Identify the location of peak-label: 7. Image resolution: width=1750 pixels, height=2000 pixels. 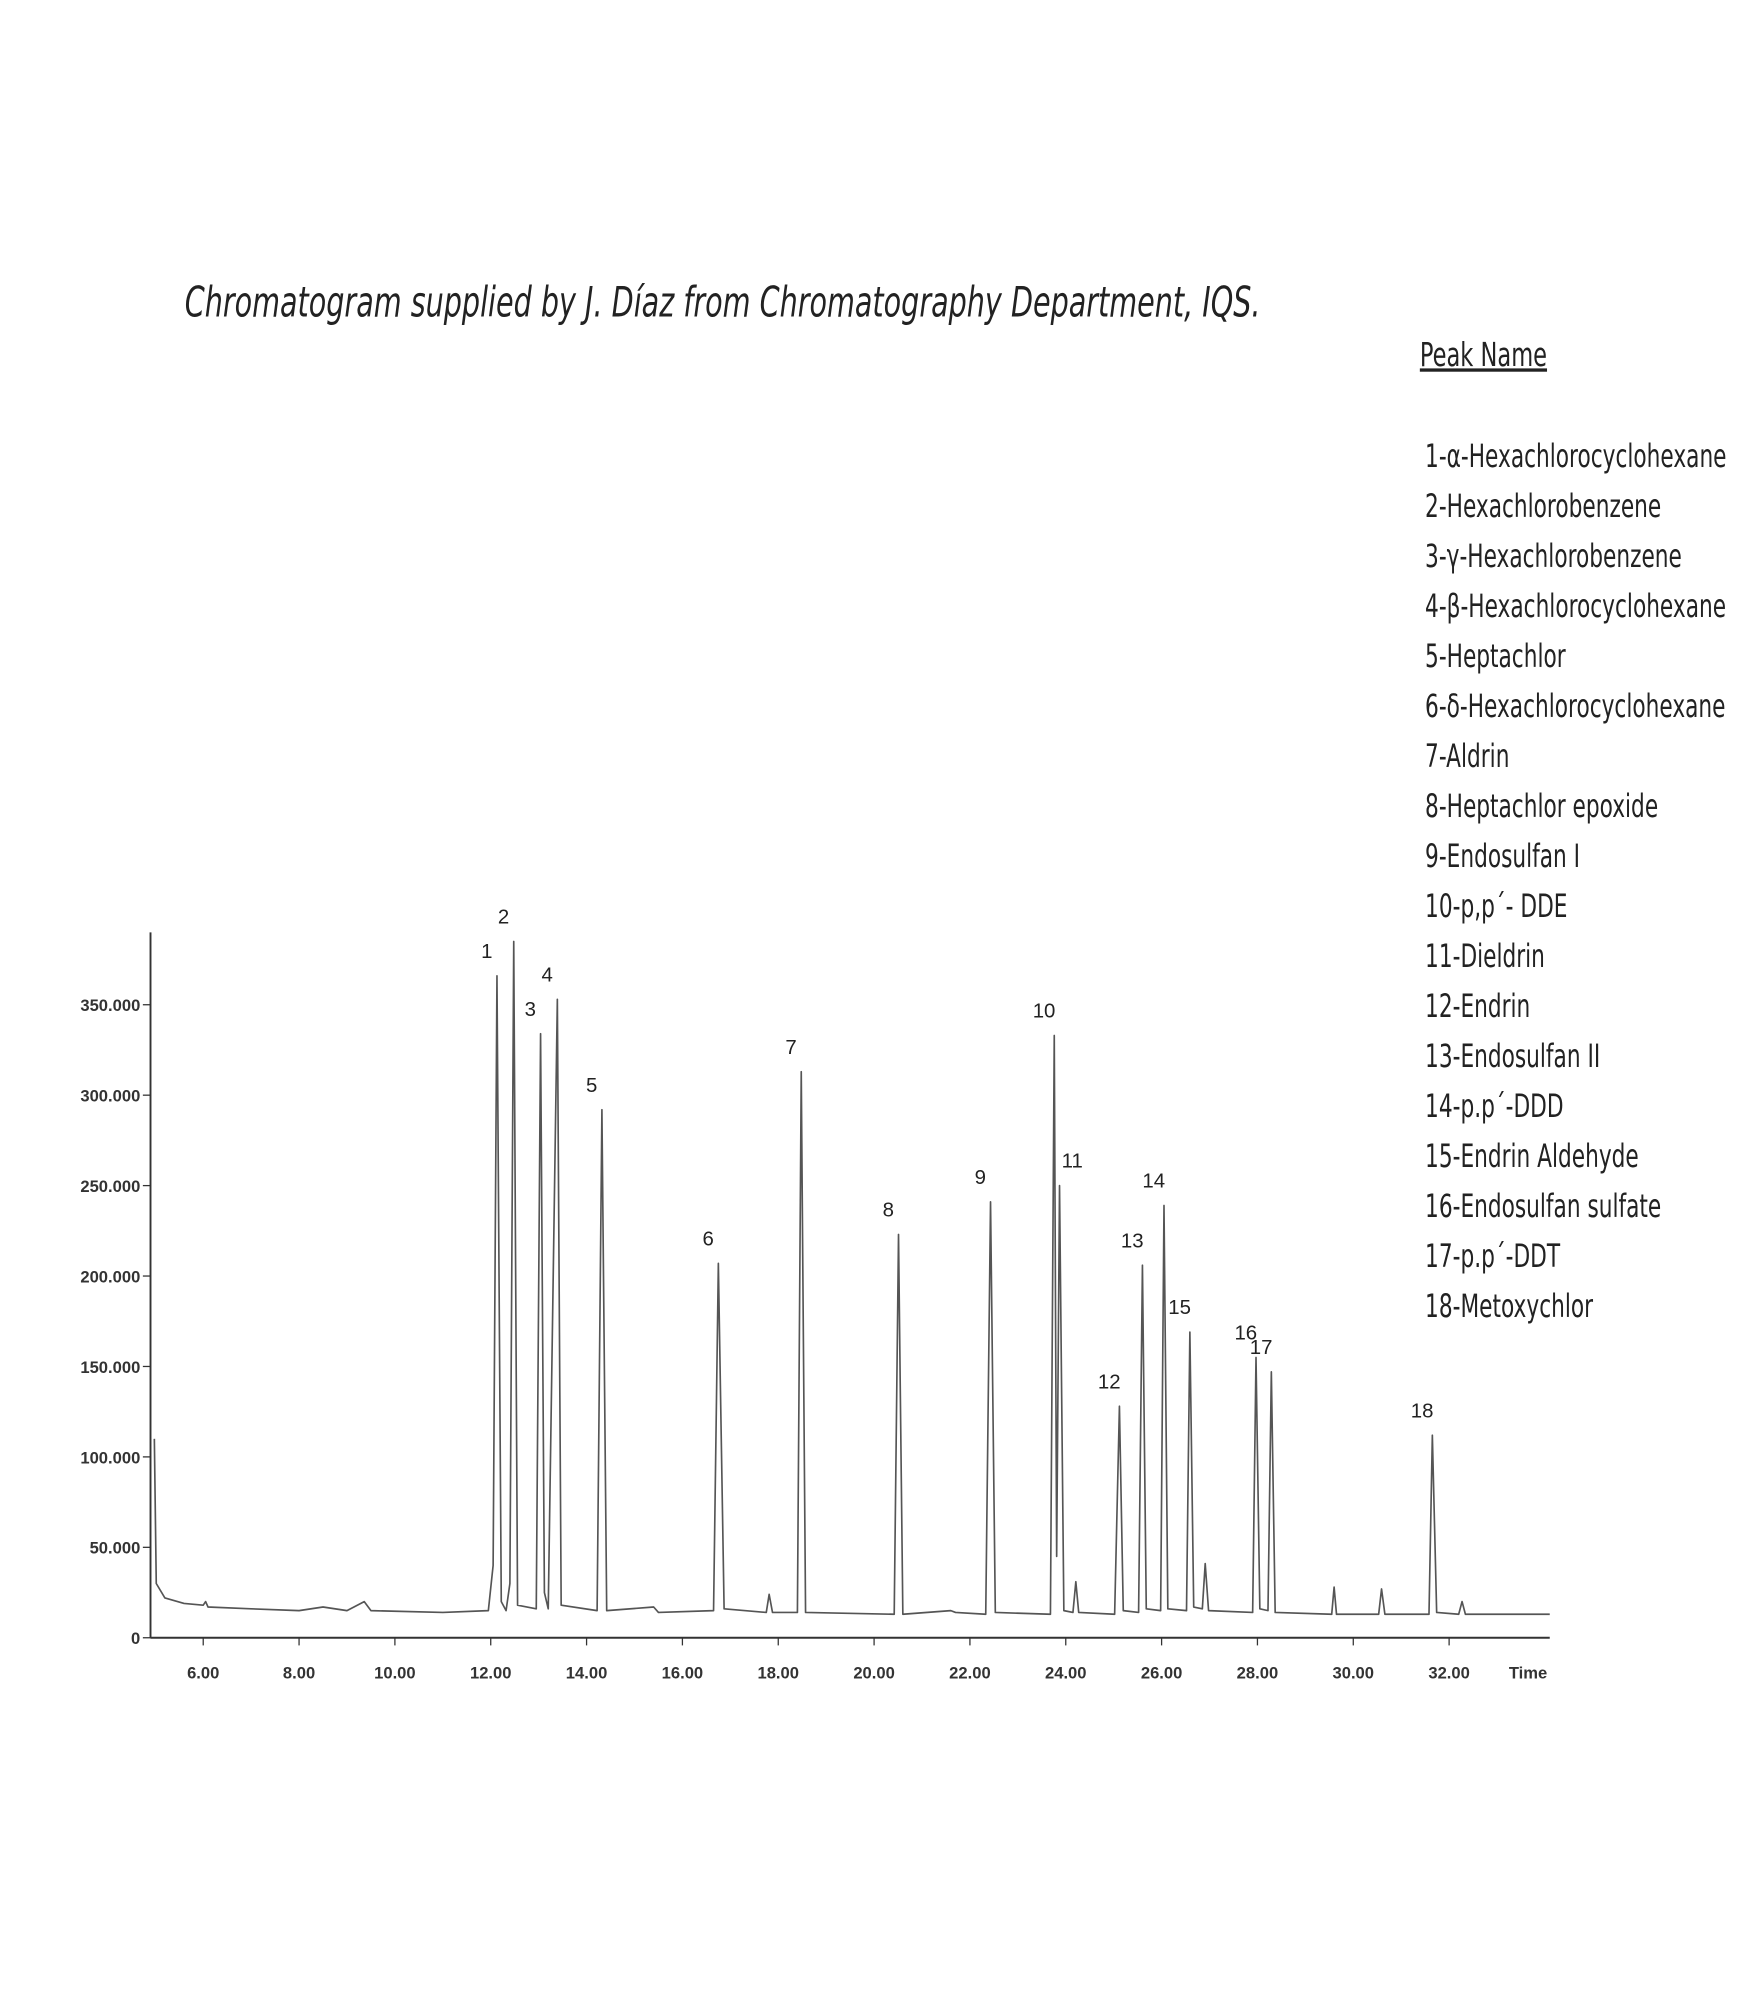
(790, 1048).